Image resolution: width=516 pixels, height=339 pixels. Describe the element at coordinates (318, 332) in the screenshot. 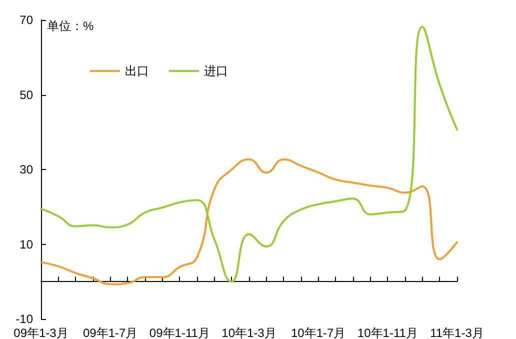

I see `x-tick-label: 10年1-7月` at that location.